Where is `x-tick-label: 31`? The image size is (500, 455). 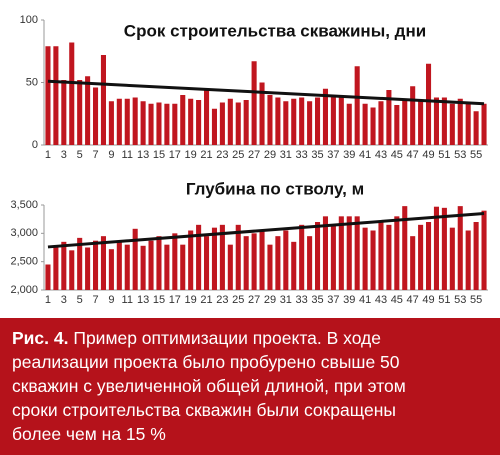 x-tick-label: 31 is located at coordinates (286, 155).